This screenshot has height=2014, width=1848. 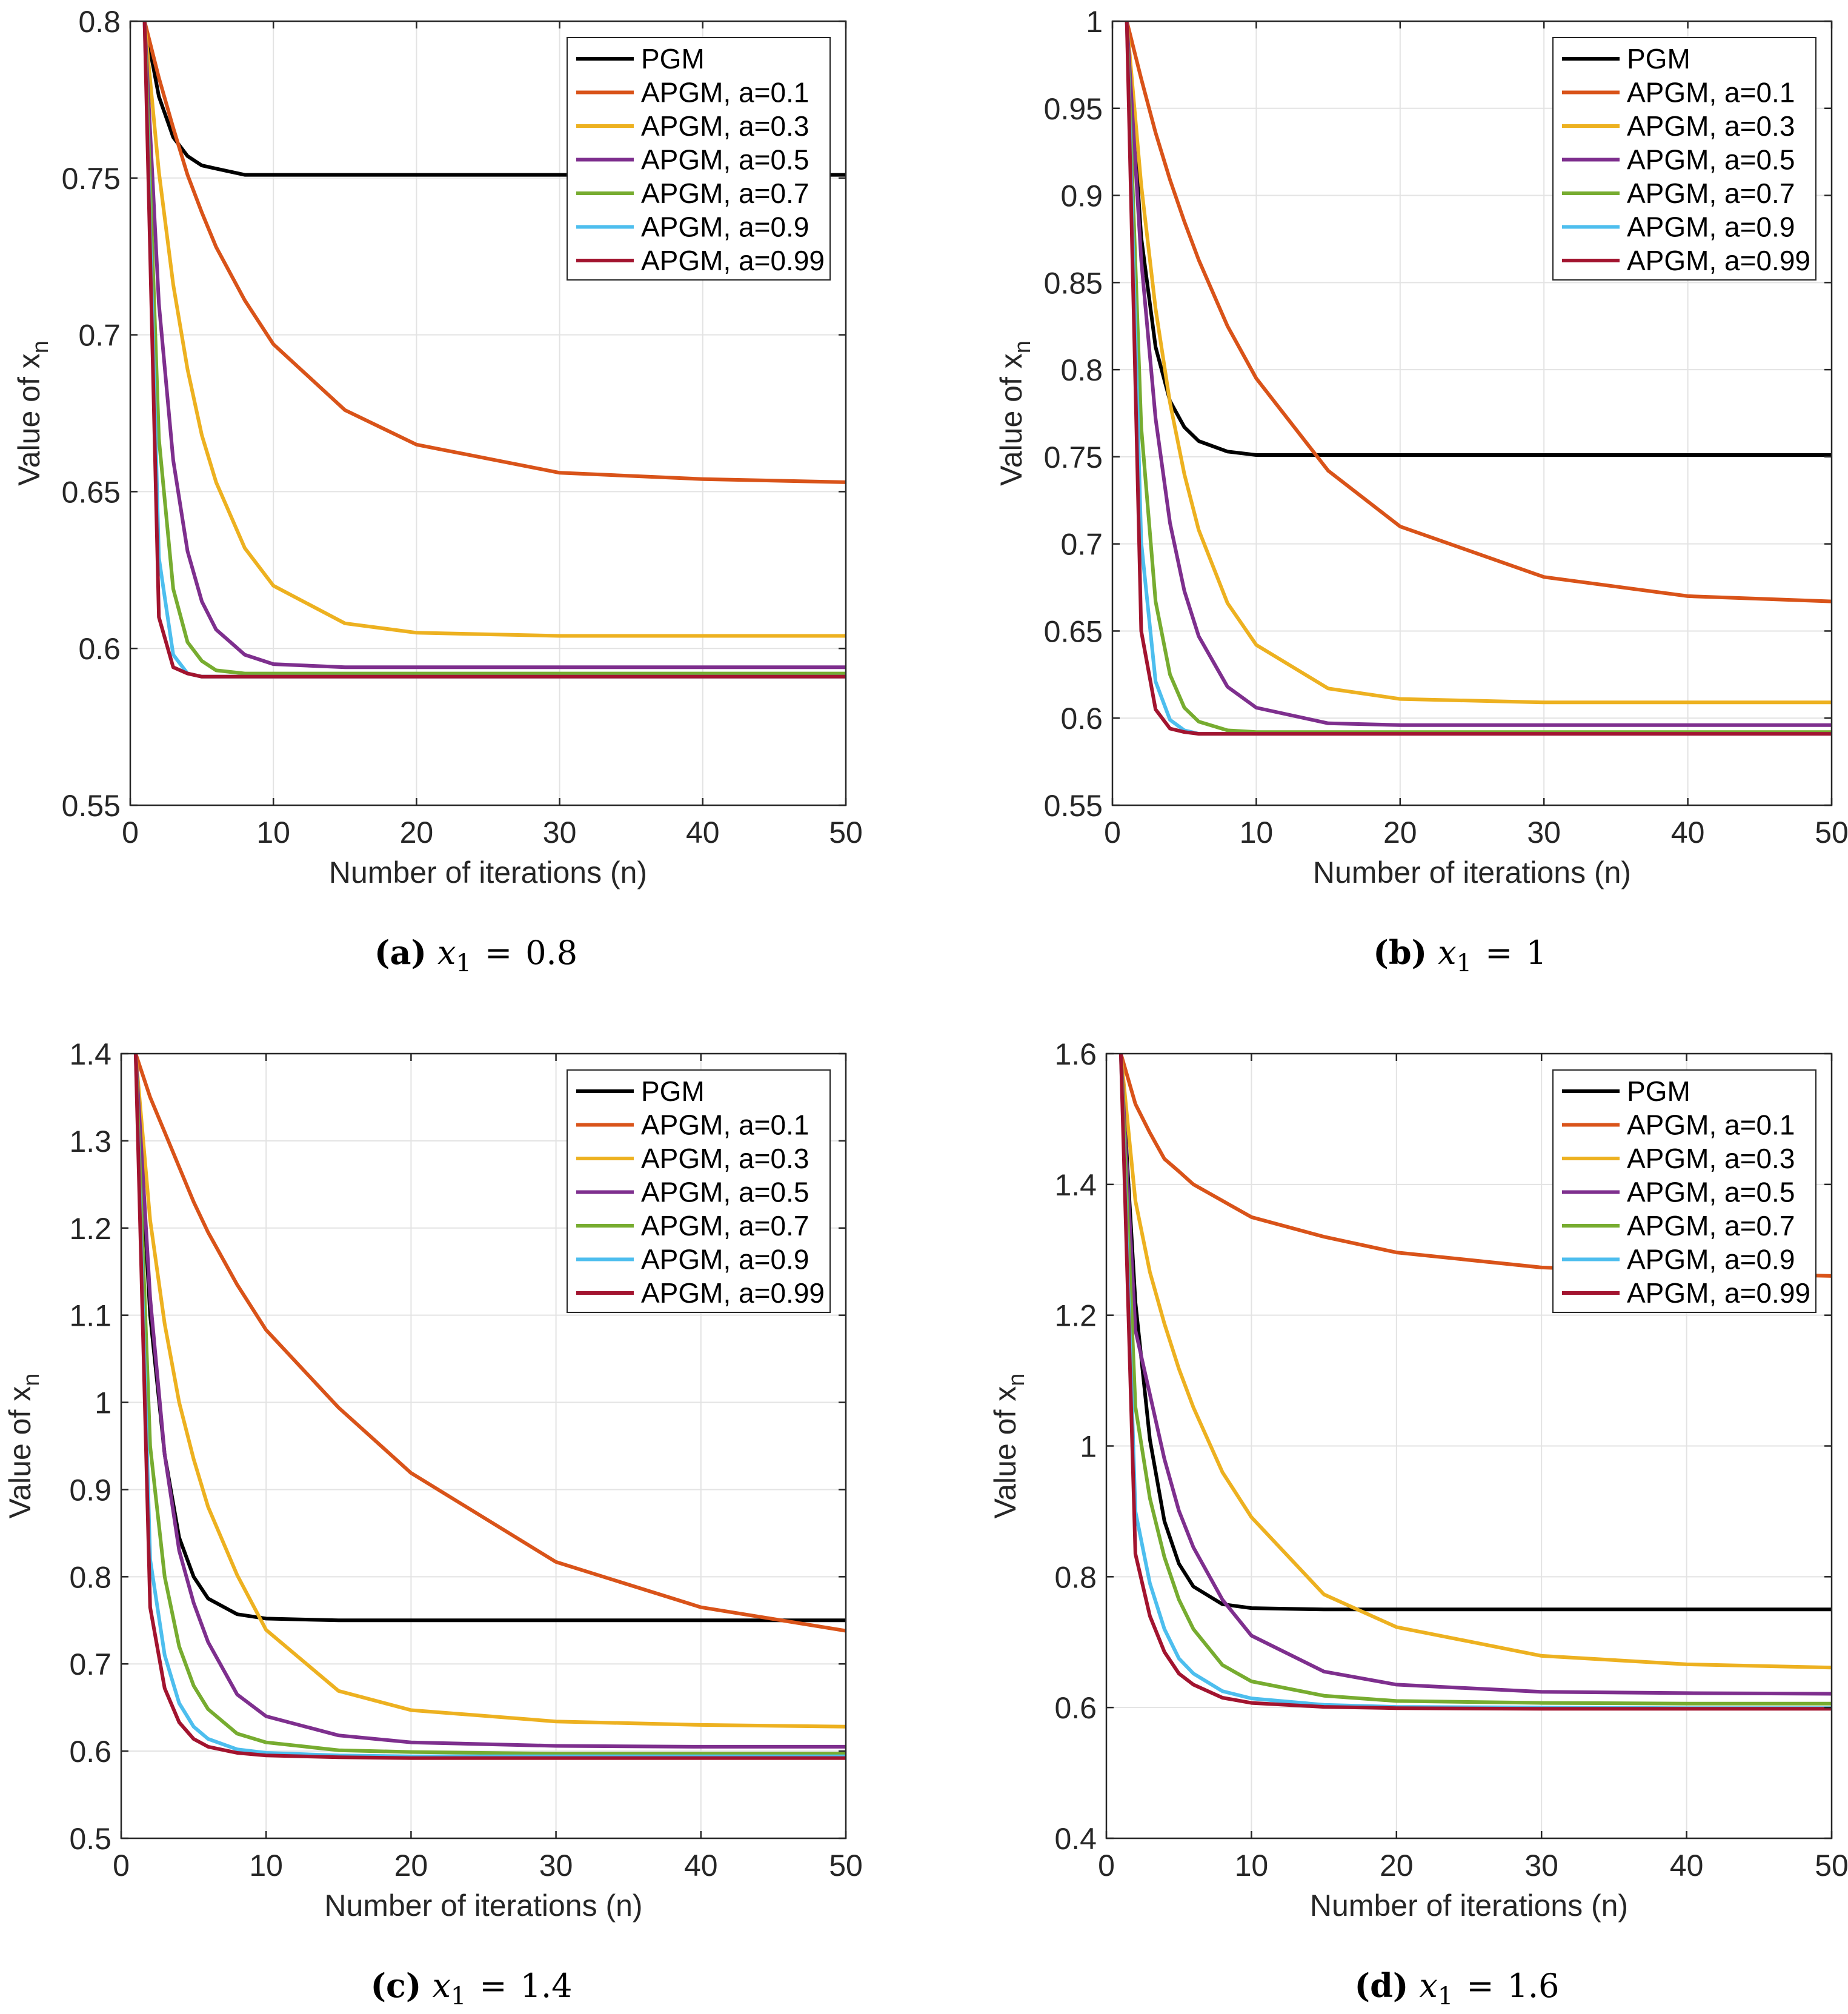 I want to click on x-tick-label: 40, so click(x=703, y=833).